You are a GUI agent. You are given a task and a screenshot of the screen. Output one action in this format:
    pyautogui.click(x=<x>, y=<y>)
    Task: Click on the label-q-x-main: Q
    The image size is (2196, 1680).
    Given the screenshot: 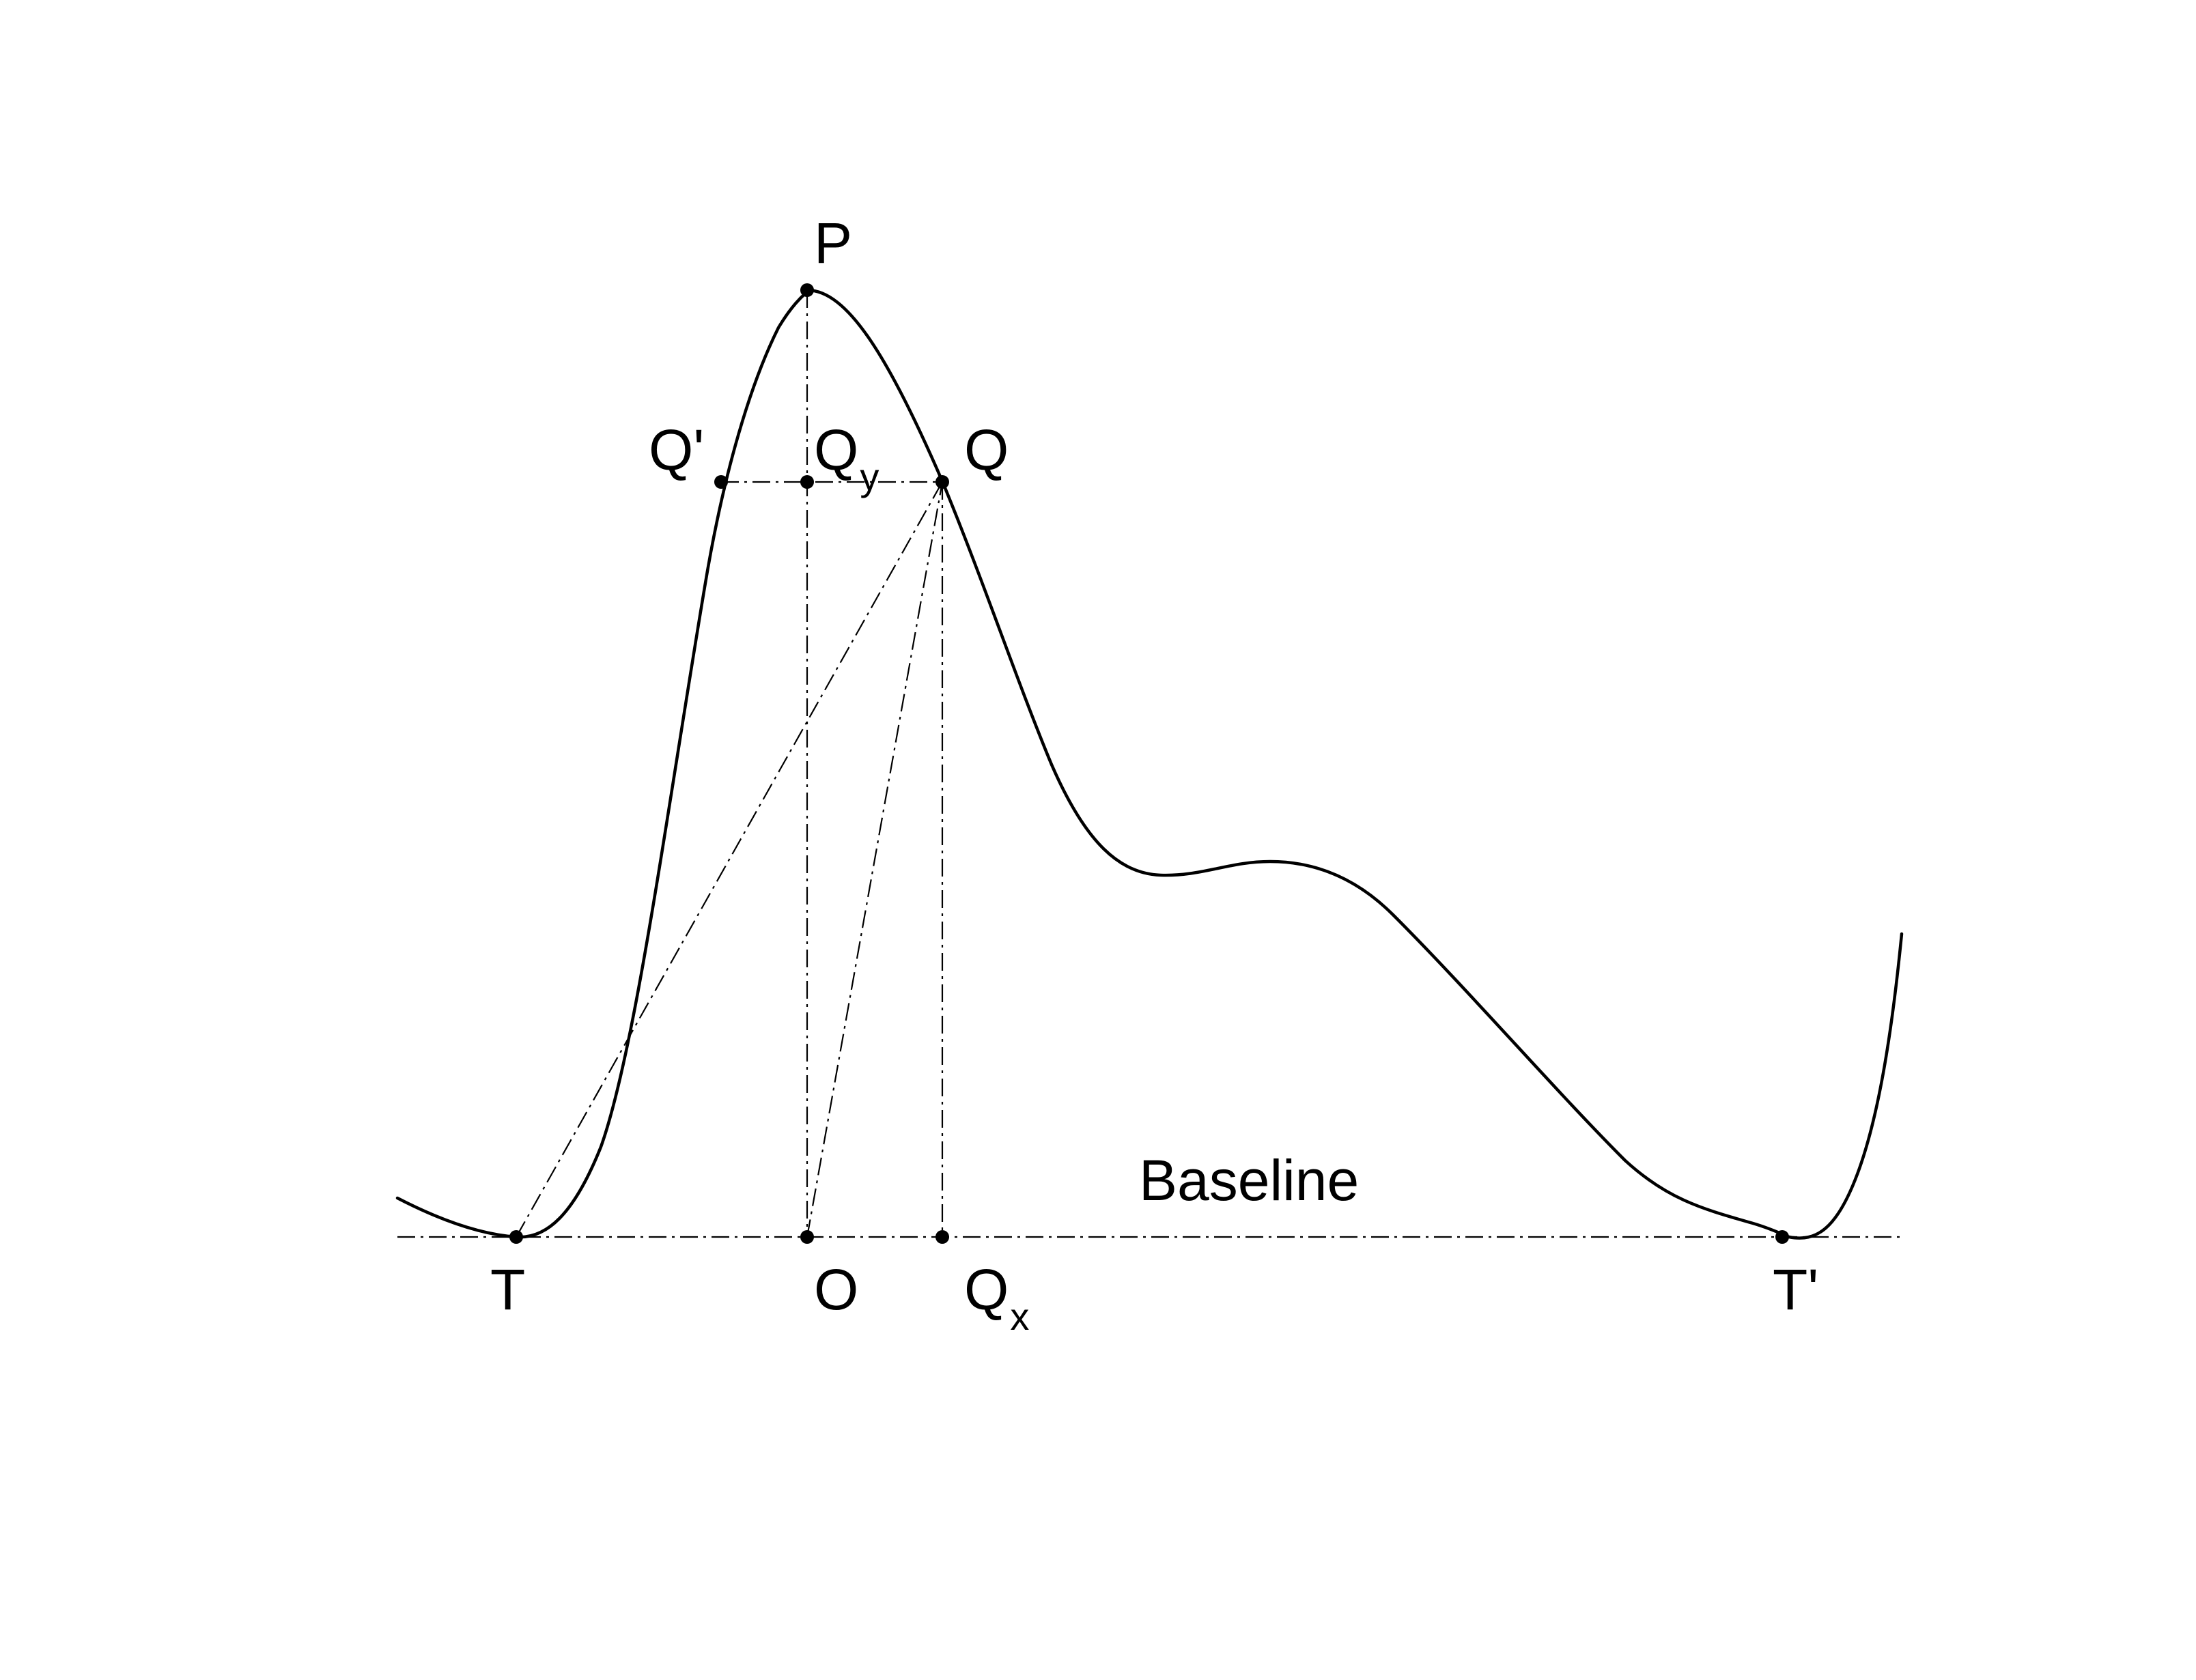 What is the action you would take?
    pyautogui.click(x=986, y=1289)
    